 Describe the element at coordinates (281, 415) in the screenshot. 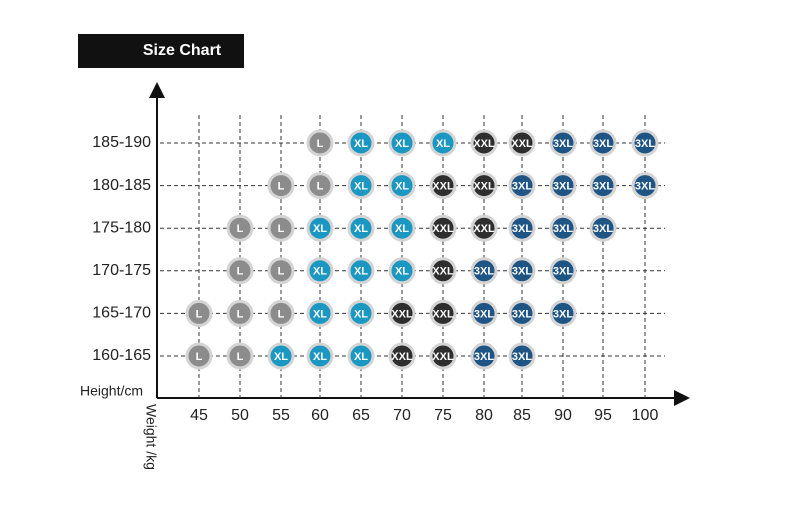

I see `x-tick-label: 55` at that location.